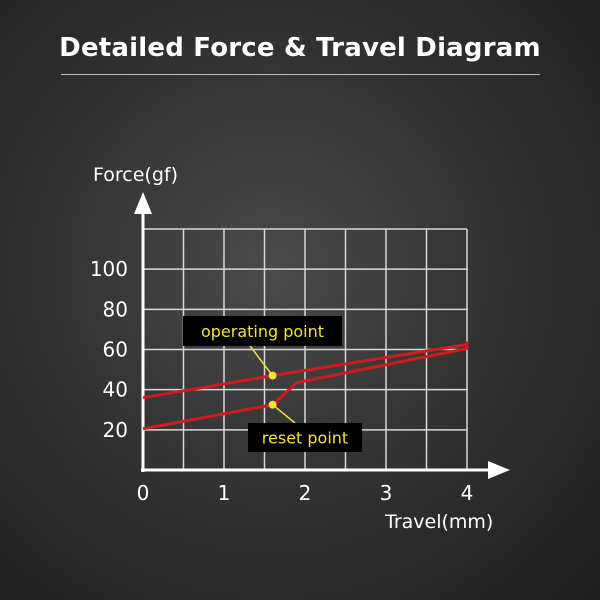  Describe the element at coordinates (109, 269) in the screenshot. I see `y-tick-label: 100` at that location.